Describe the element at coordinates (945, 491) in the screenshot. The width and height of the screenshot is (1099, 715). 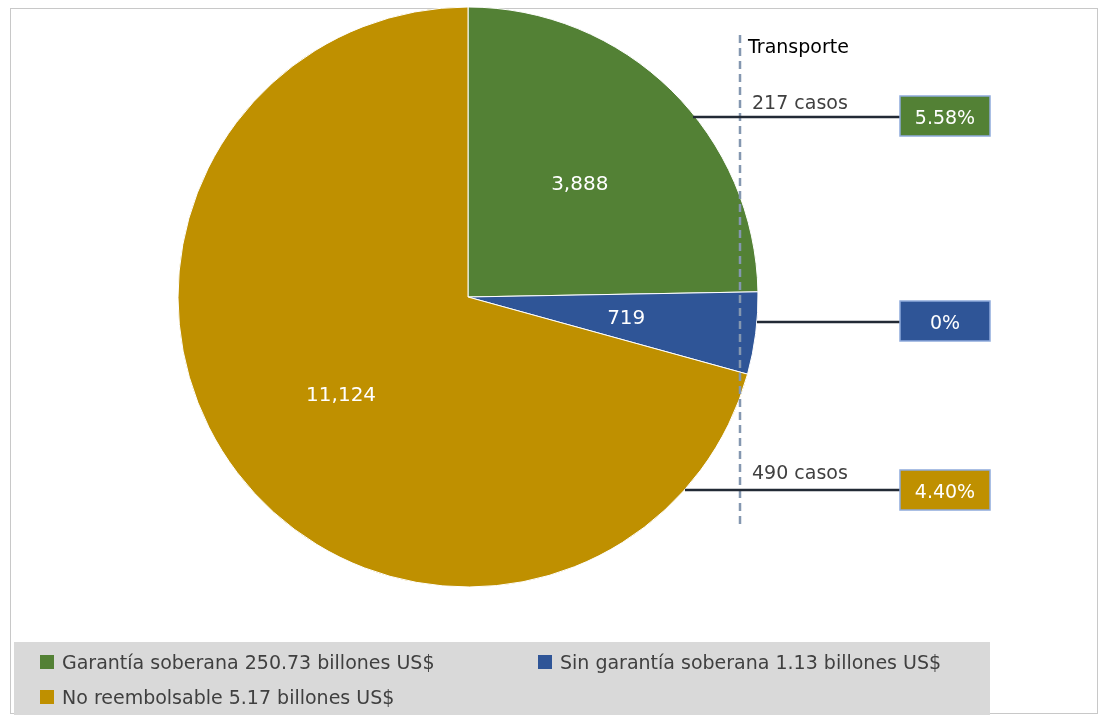
I see `text: 4.40%` at that location.